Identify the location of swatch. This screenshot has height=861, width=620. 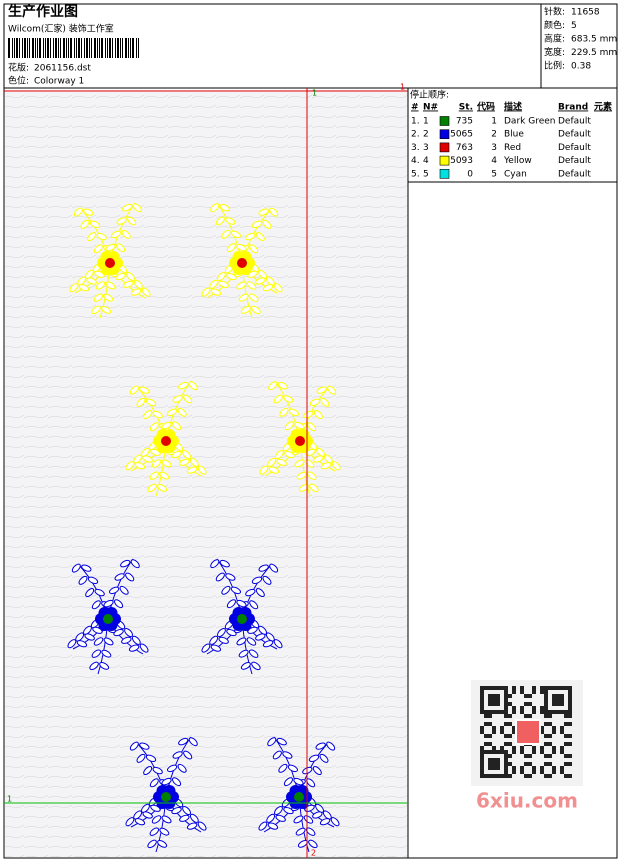
(444, 147).